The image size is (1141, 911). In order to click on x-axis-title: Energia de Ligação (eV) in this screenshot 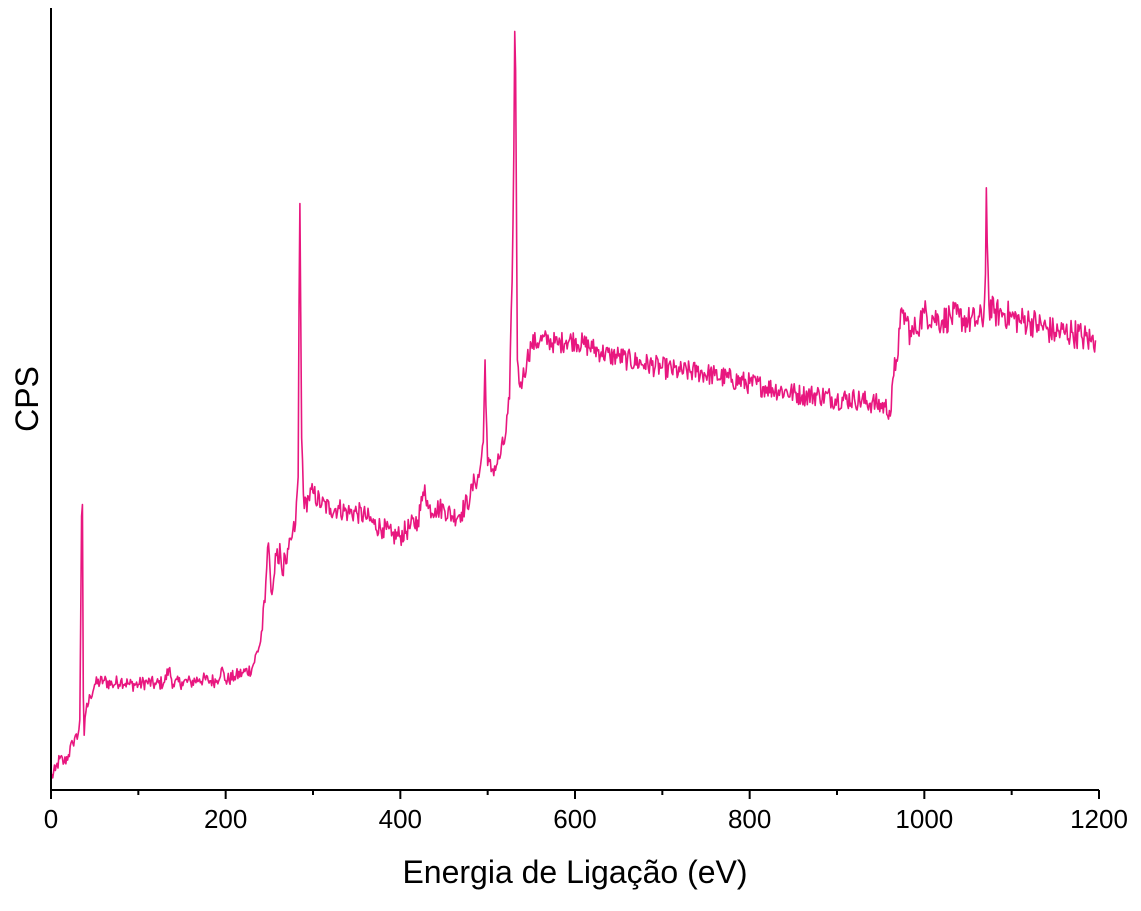, I will do `click(574, 872)`.